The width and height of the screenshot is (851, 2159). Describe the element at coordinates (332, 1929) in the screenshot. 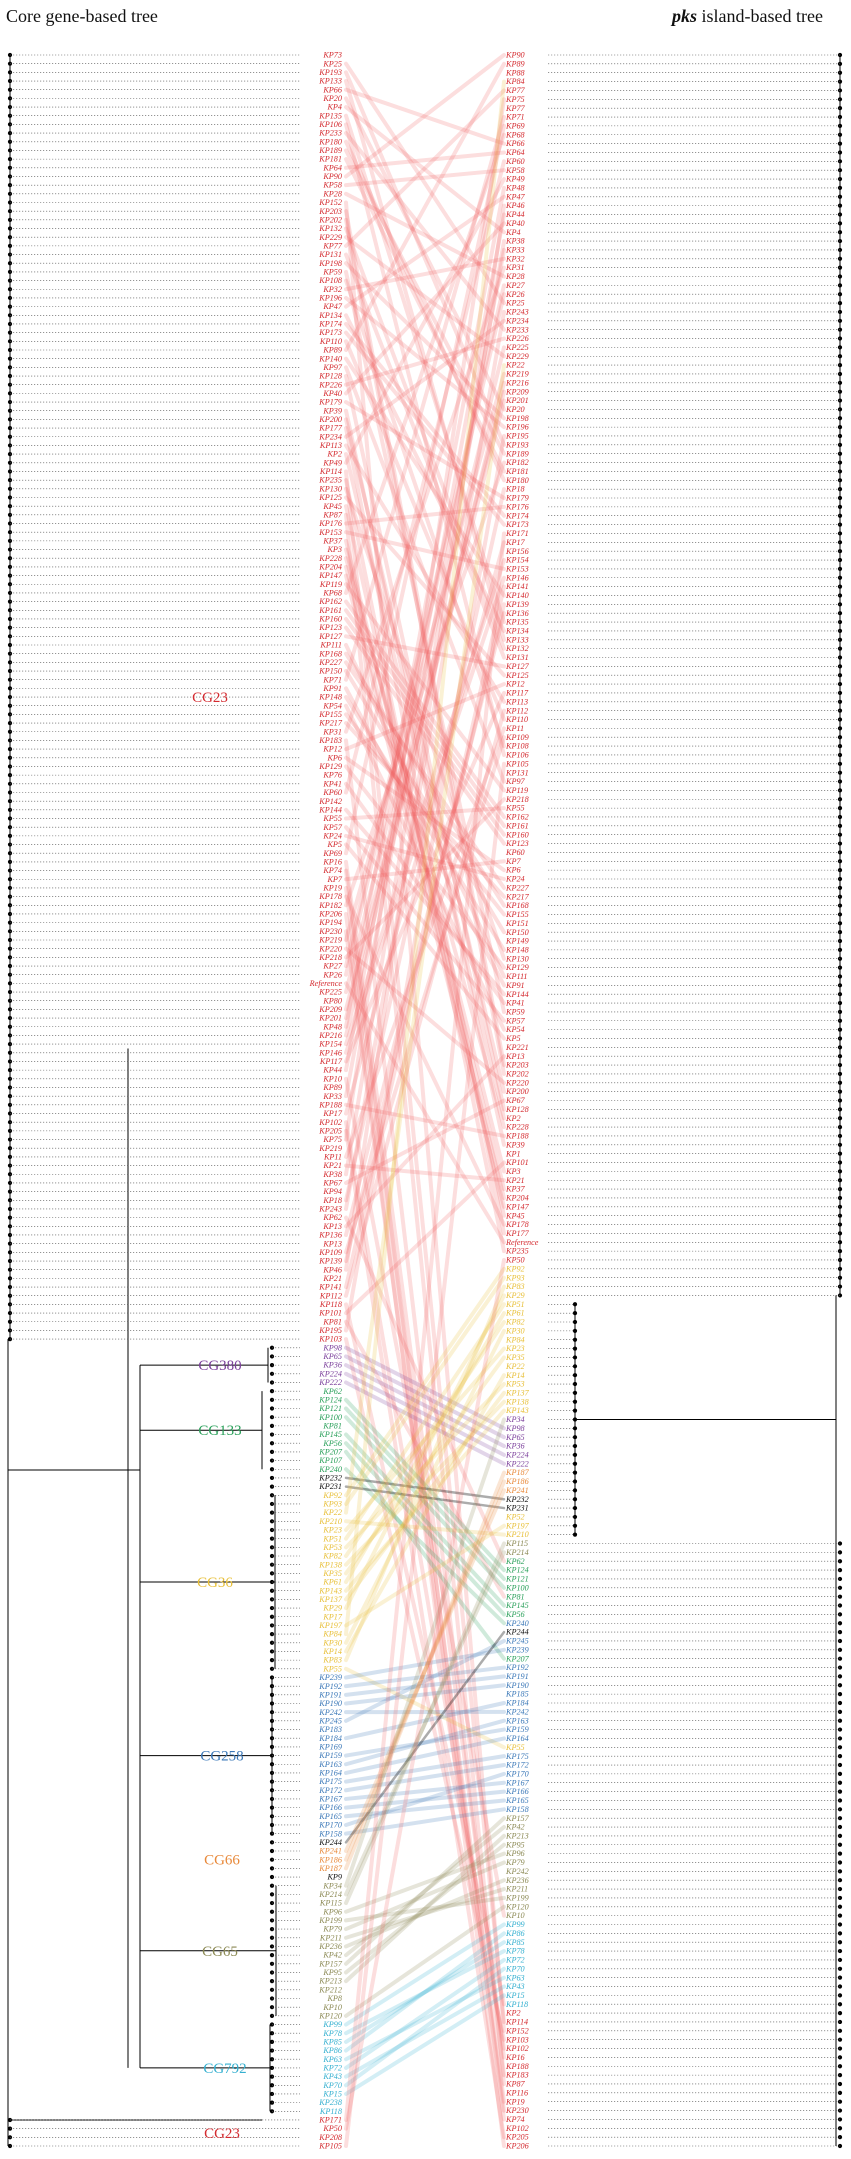

I see `left-tip-label: KP79` at that location.